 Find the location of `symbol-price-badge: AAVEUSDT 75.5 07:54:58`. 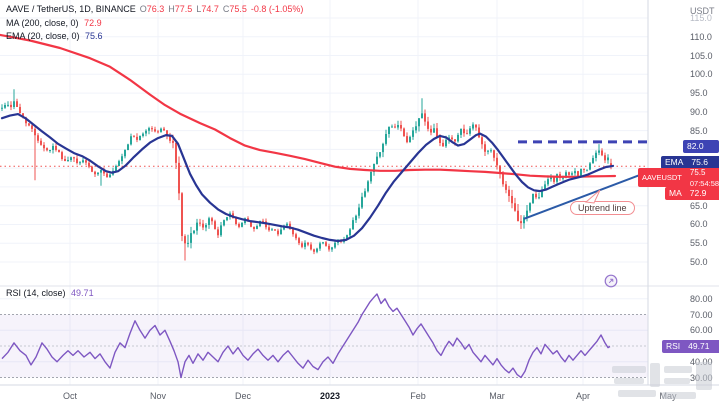

symbol-price-badge: AAVEUSDT 75.5 07:54:58 is located at coordinates (678, 177).